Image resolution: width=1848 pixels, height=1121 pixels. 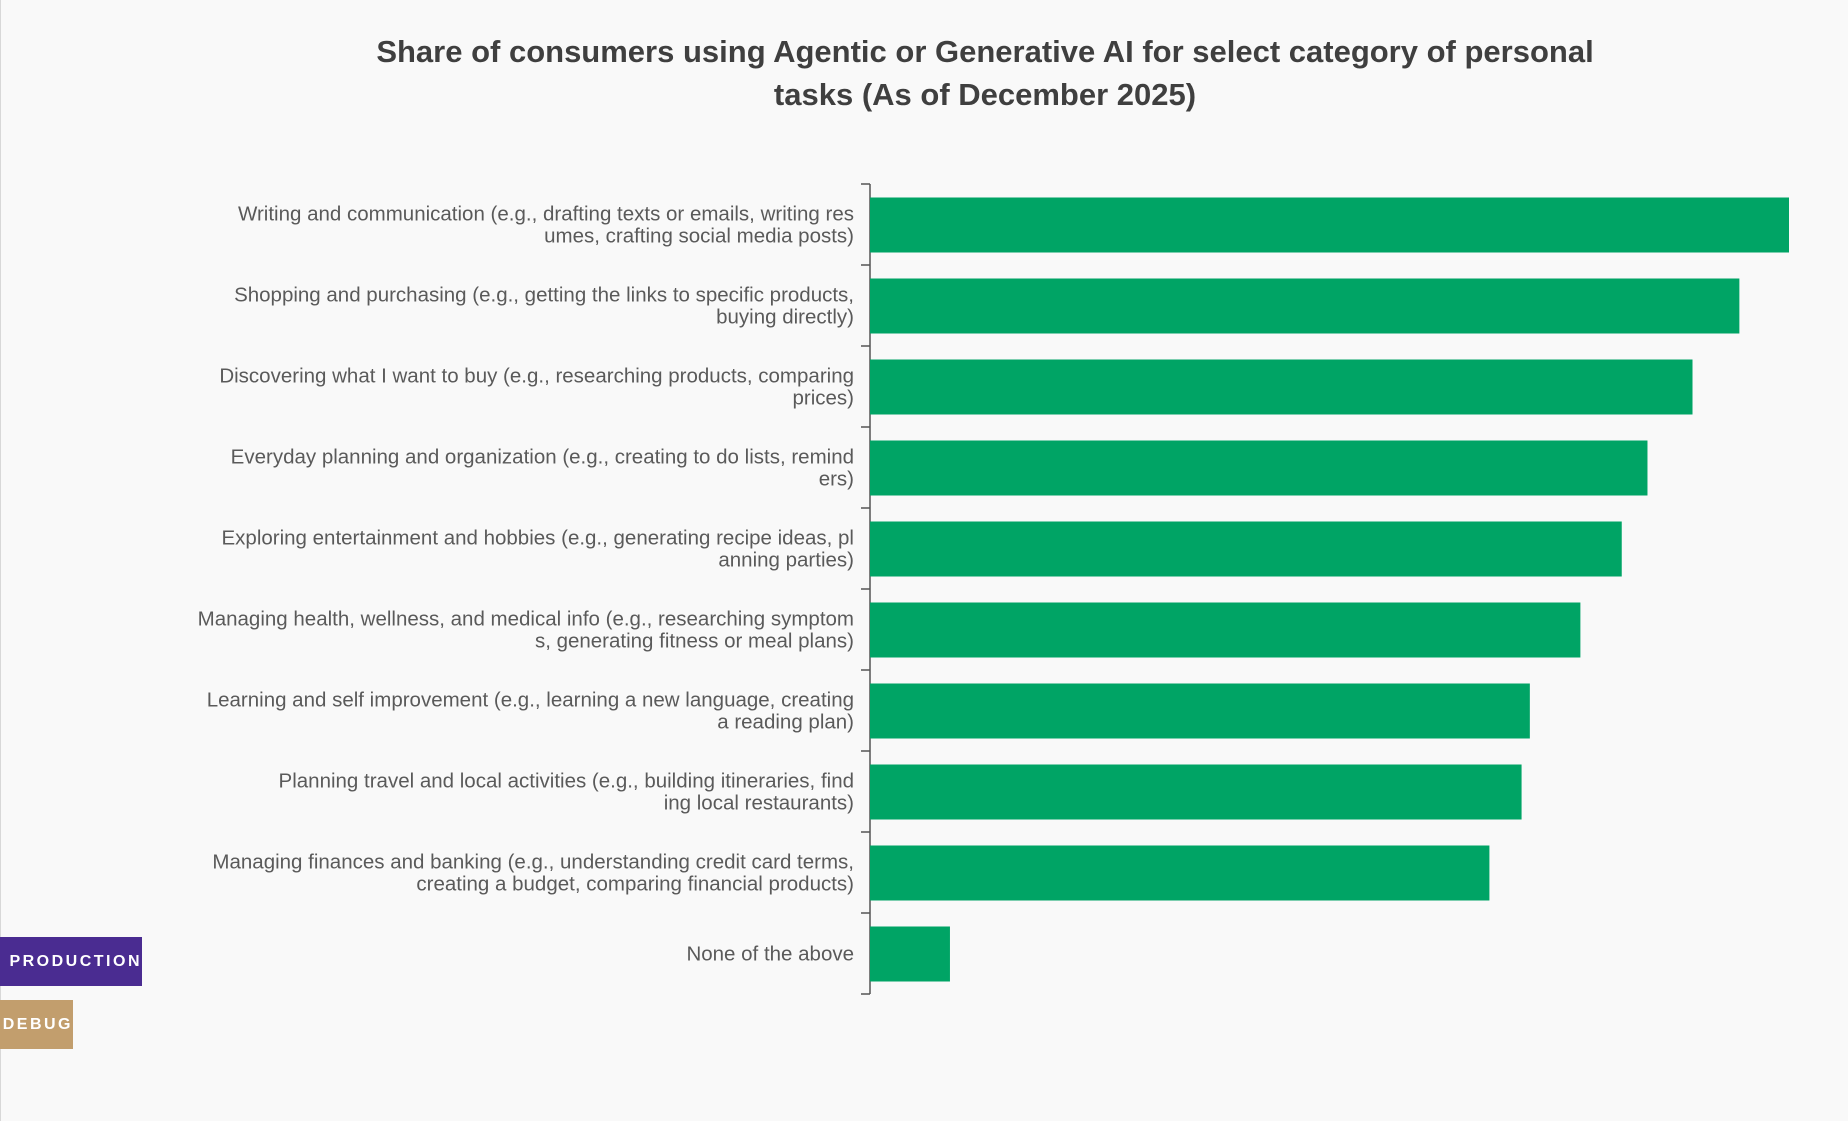 I want to click on category-label: prices), so click(x=823, y=398).